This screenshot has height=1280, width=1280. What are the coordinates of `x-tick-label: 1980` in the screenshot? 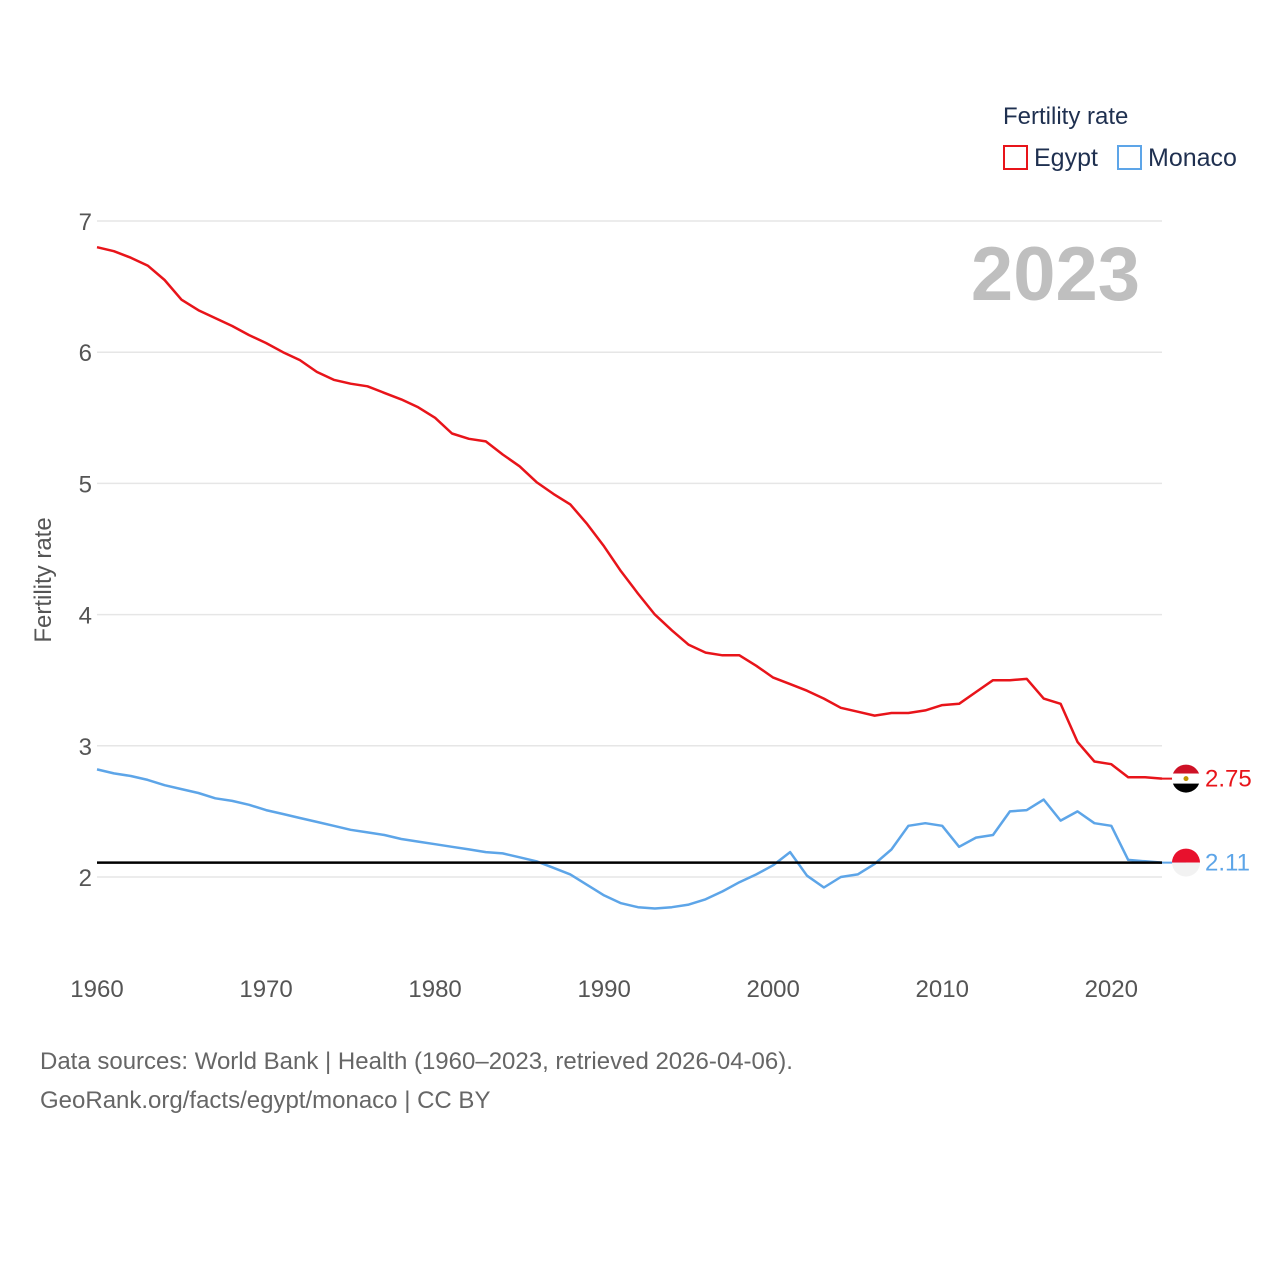 It's located at (434, 989).